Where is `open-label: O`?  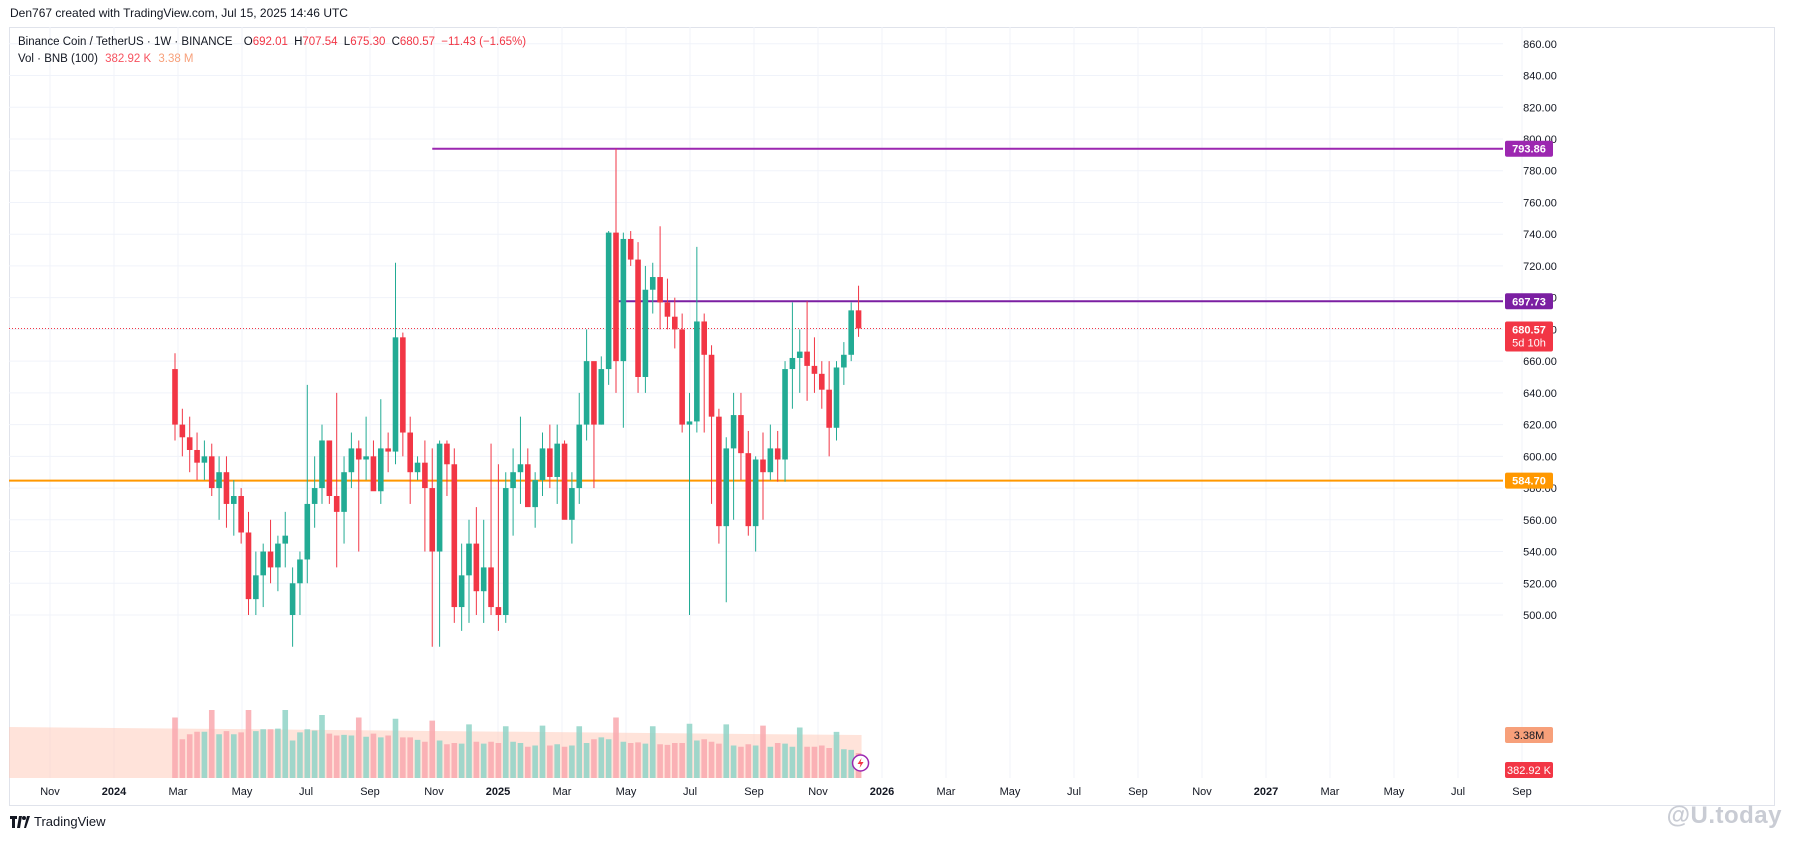
open-label: O is located at coordinates (248, 42).